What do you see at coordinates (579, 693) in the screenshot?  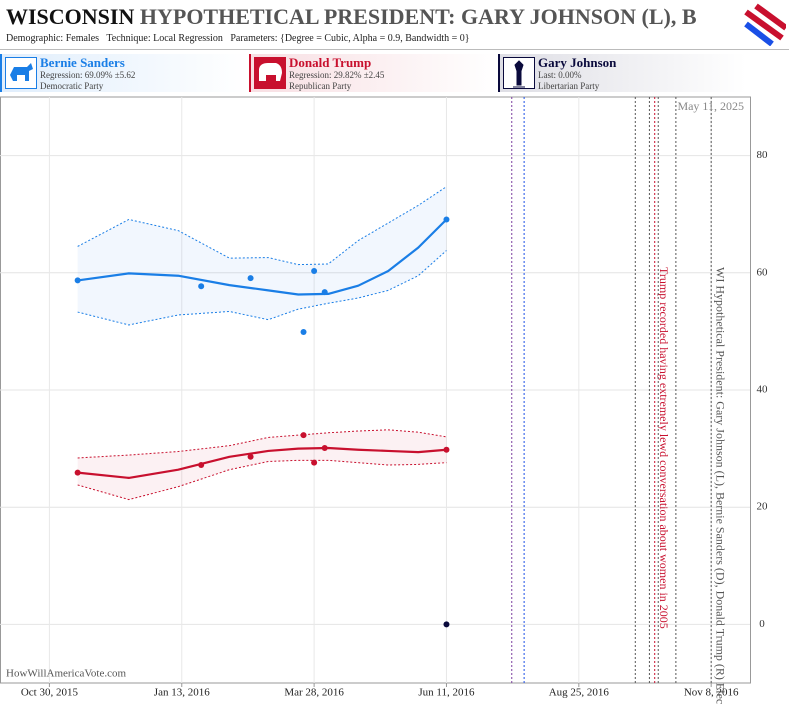 I see `x-tick-label: Aug 25, 2016` at bounding box center [579, 693].